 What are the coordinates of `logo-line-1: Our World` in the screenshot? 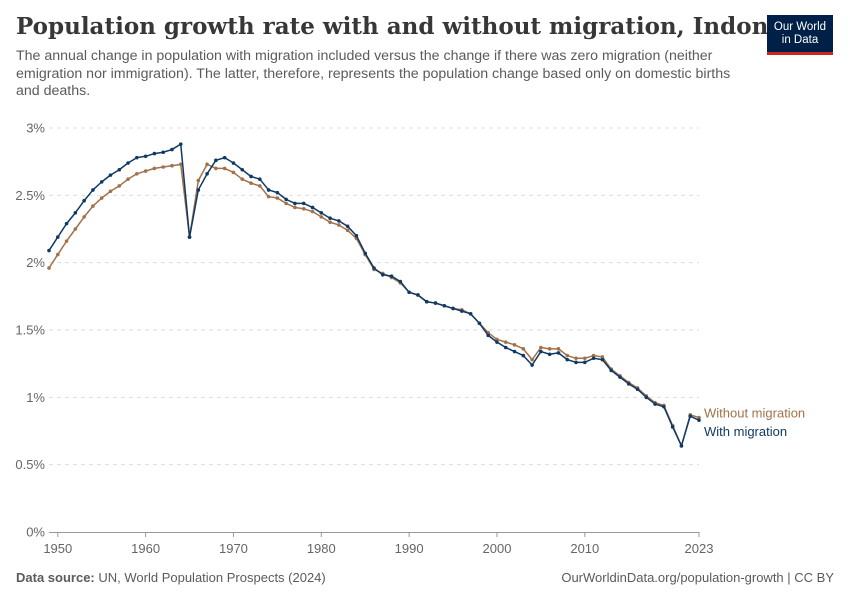 It's located at (800, 26).